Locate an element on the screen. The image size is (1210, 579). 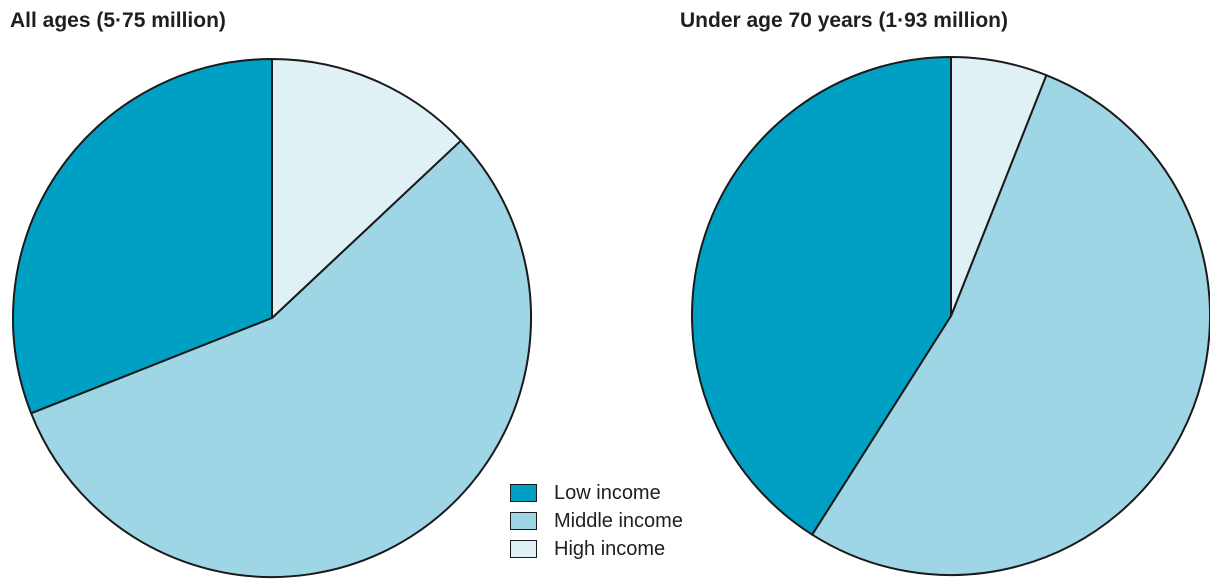
legend-item-low-income: Low income is located at coordinates (596, 493).